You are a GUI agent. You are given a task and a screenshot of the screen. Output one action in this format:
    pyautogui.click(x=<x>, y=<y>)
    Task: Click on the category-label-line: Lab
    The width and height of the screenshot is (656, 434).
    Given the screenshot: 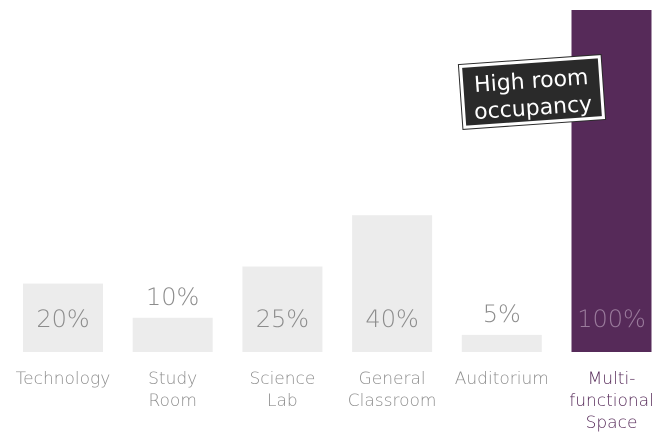 What is the action you would take?
    pyautogui.click(x=282, y=401)
    